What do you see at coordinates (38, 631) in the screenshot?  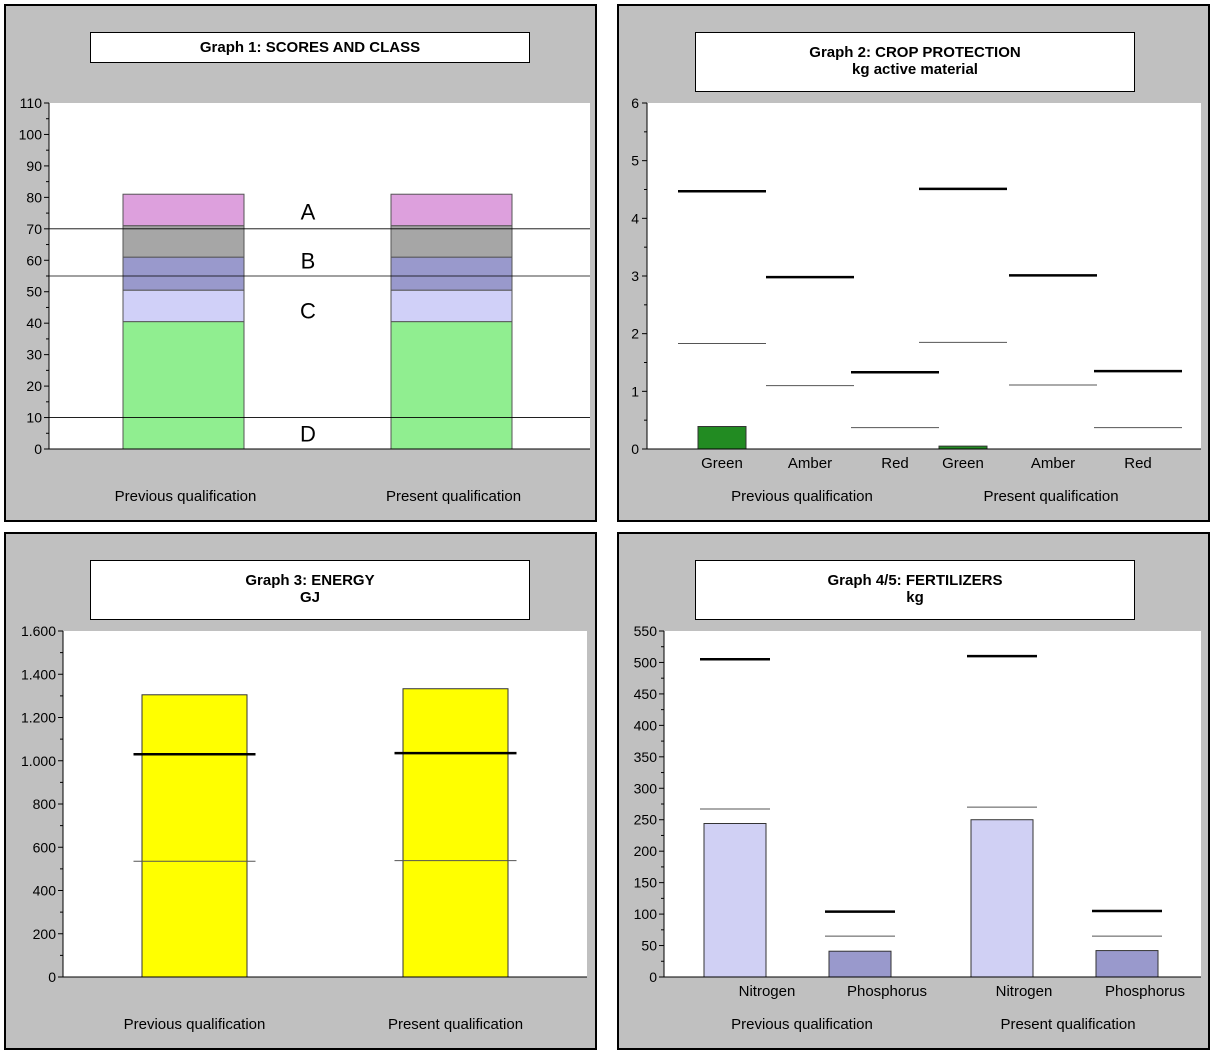 I see `y-tick-label: 1.600` at bounding box center [38, 631].